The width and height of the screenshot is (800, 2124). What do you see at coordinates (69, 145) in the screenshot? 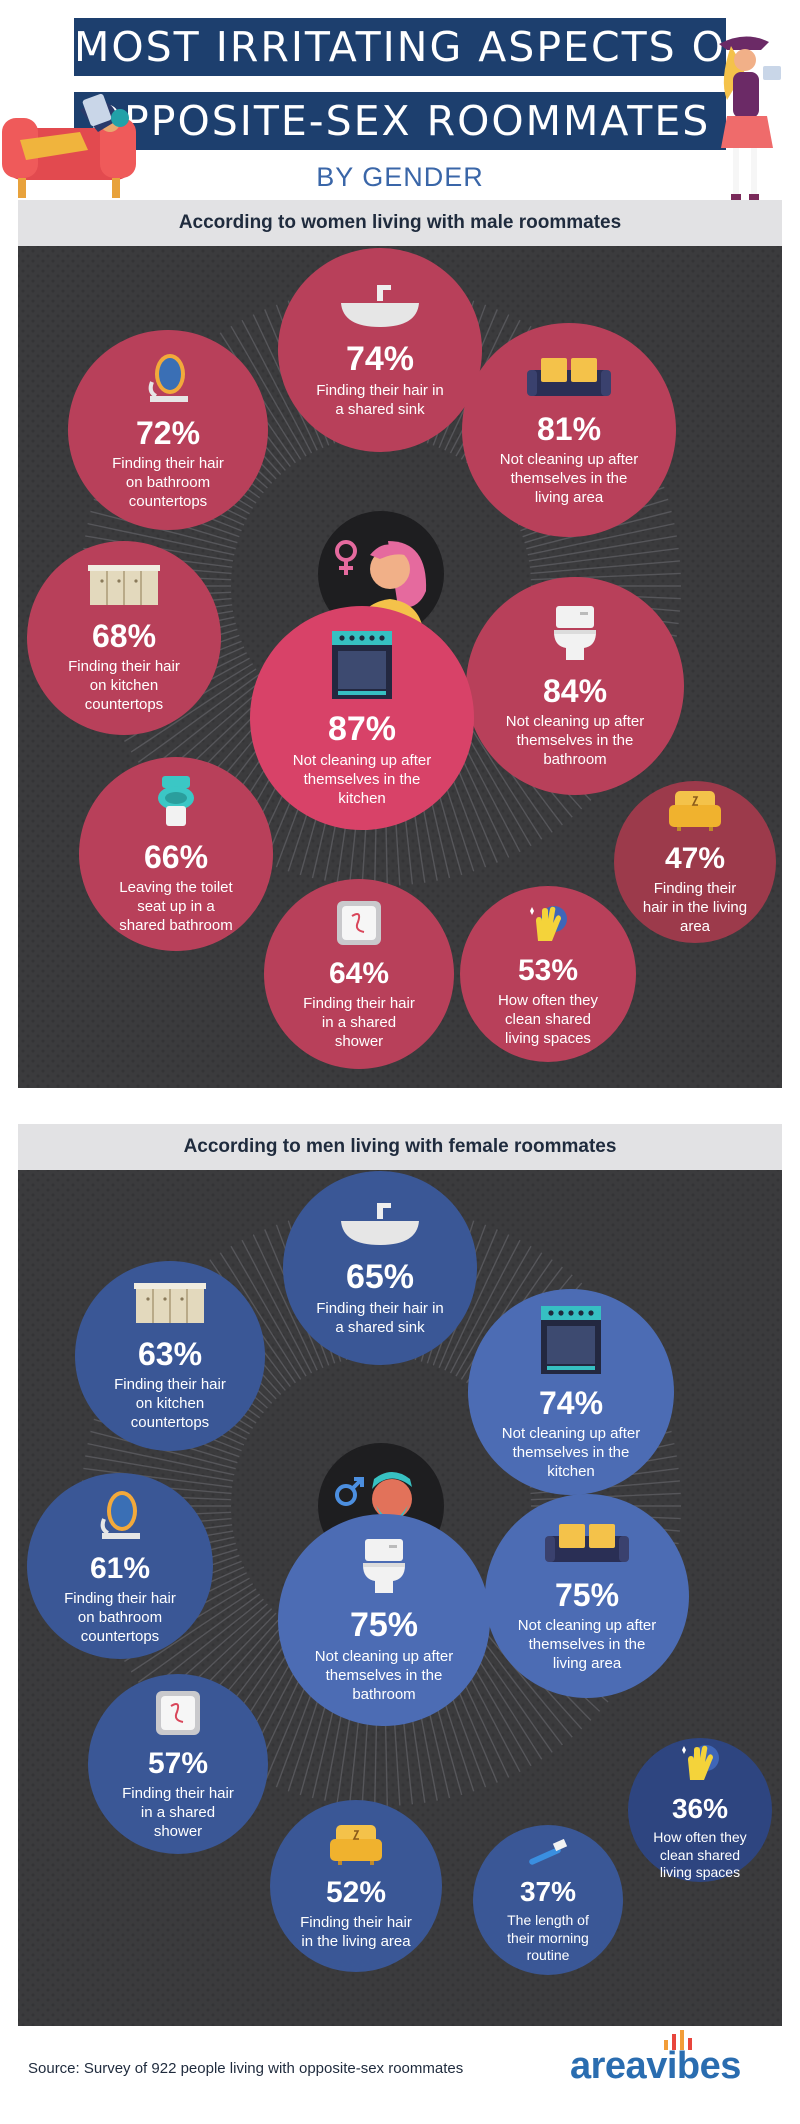
I see `woman-on-sofa-illustration` at bounding box center [69, 145].